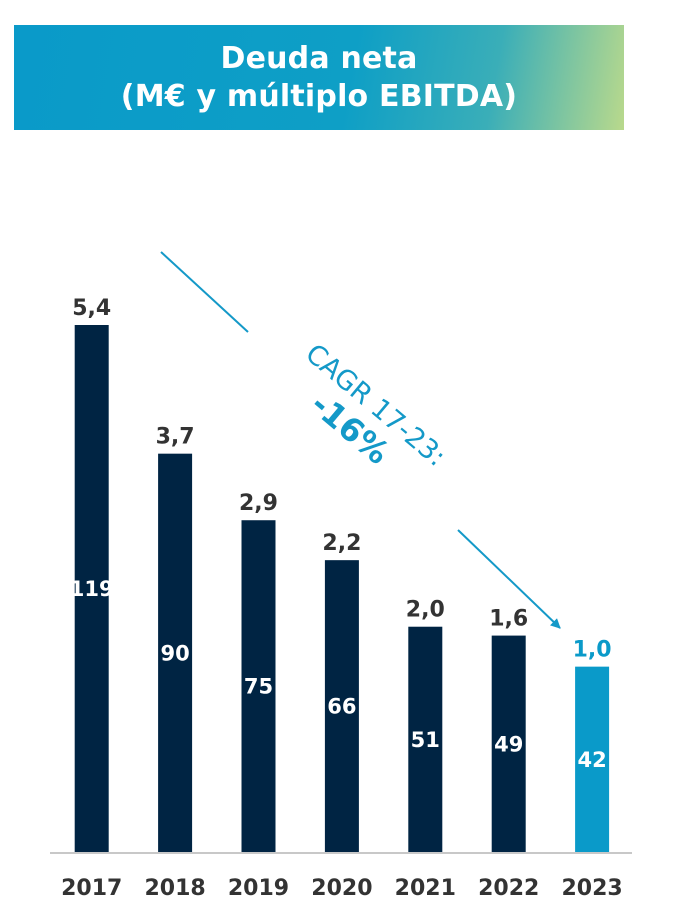  I want to click on bar-2019, so click(258, 686).